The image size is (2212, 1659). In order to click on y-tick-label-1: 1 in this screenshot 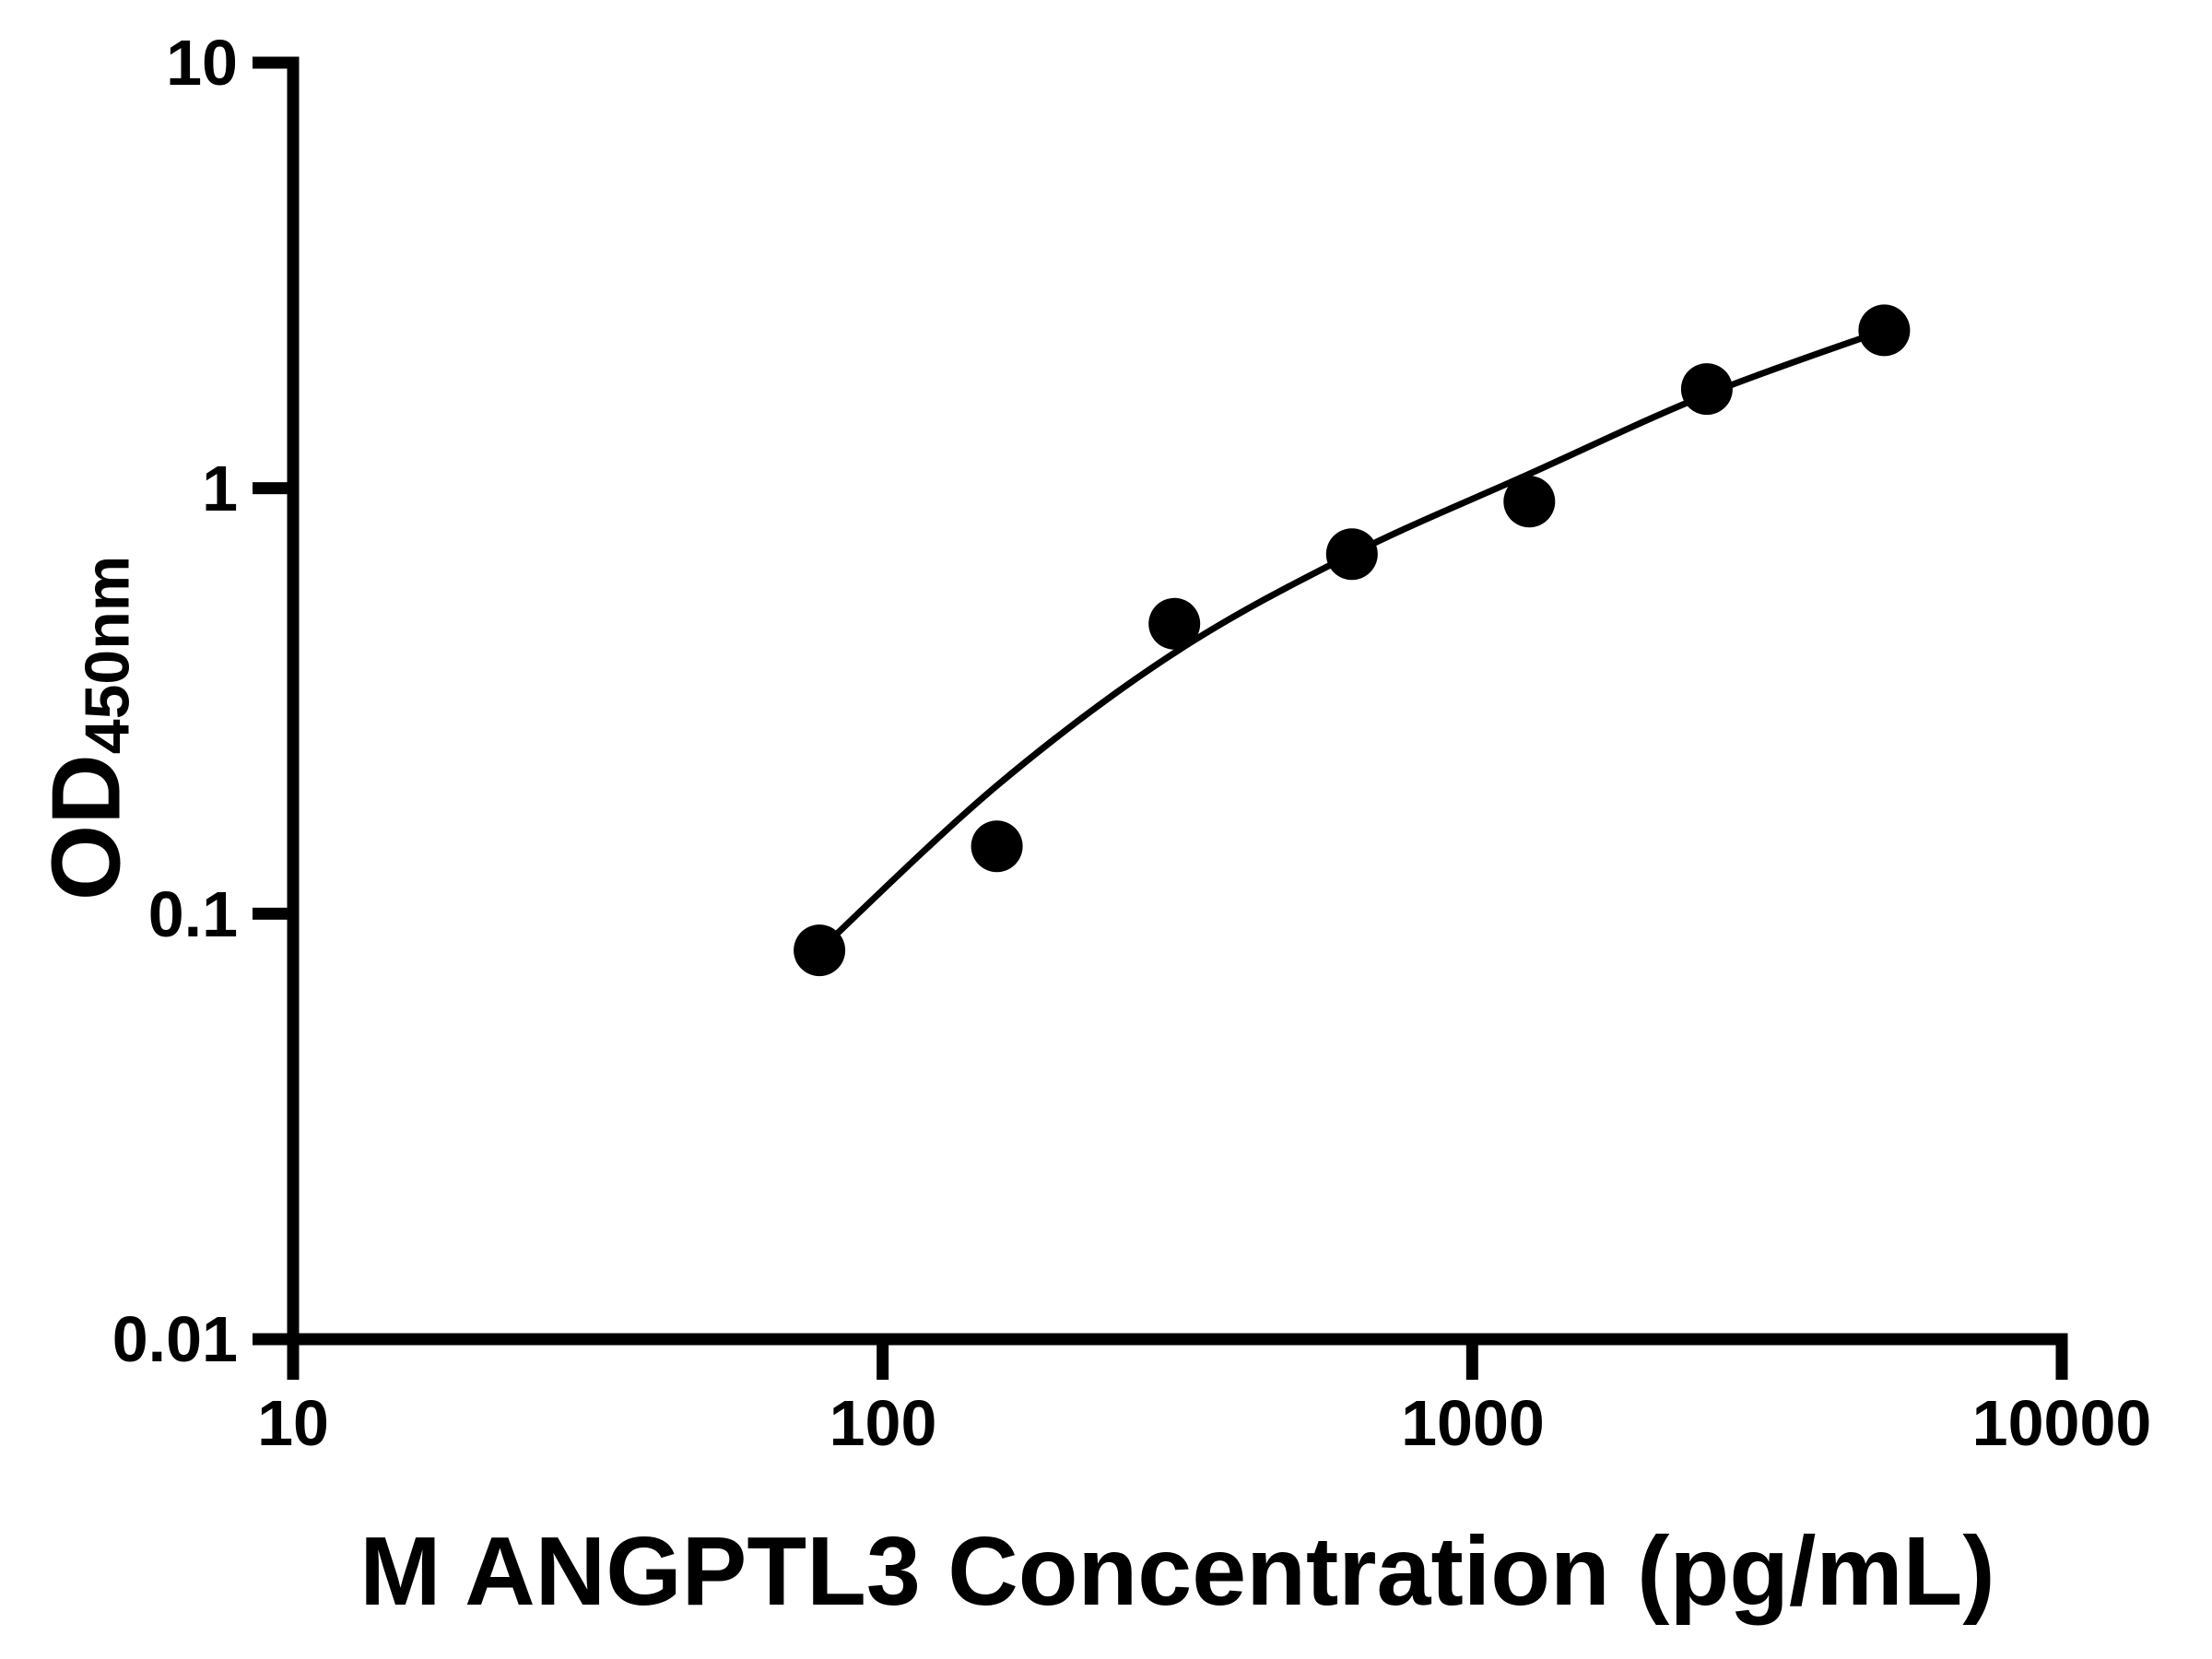, I will do `click(220, 488)`.